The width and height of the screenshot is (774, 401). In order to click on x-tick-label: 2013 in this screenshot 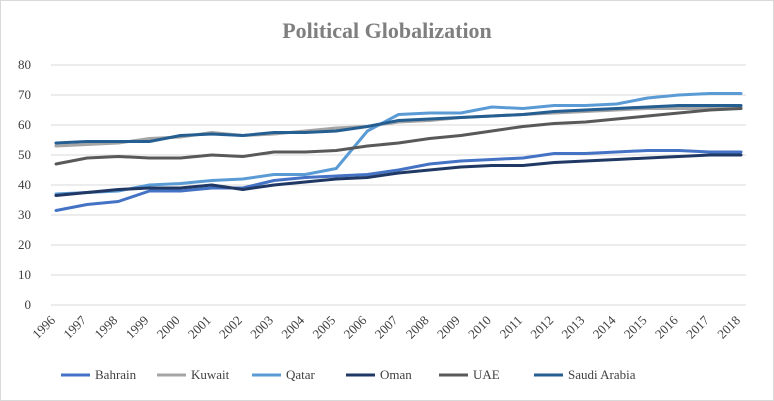, I will do `click(572, 327)`.